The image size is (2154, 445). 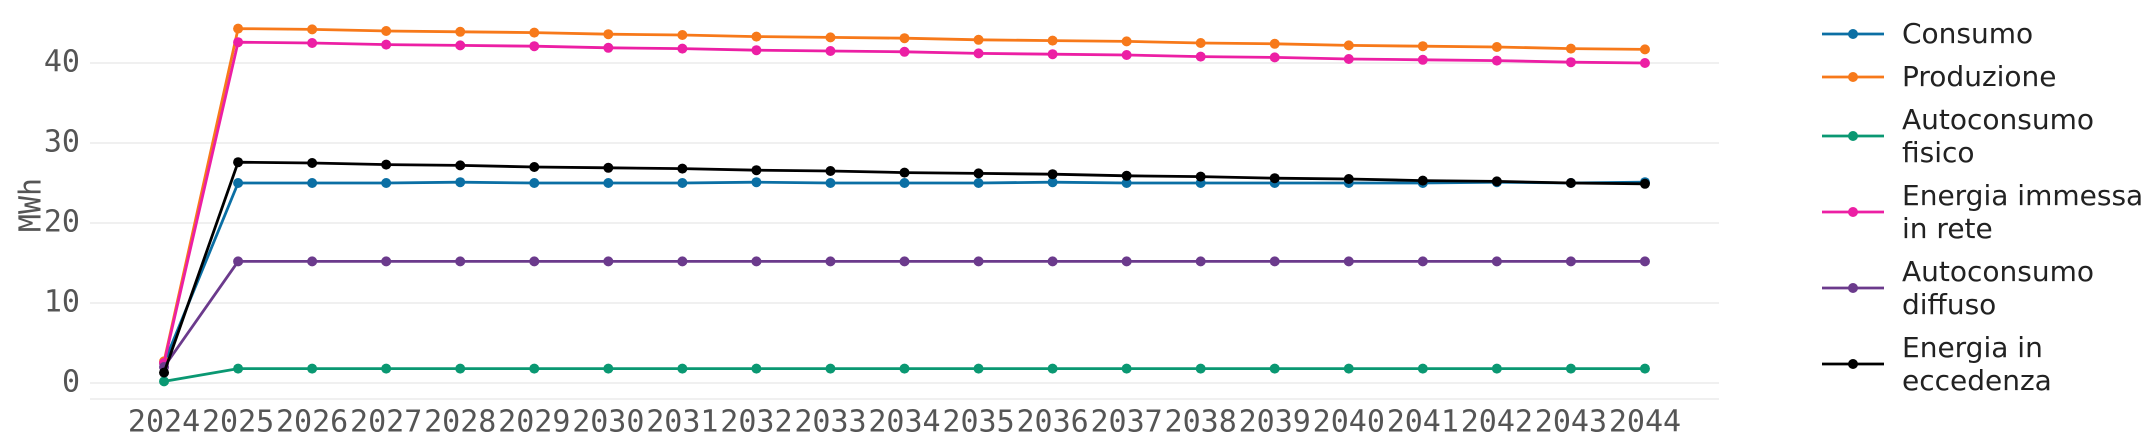 I want to click on legend-label: Produzione, so click(x=1979, y=76).